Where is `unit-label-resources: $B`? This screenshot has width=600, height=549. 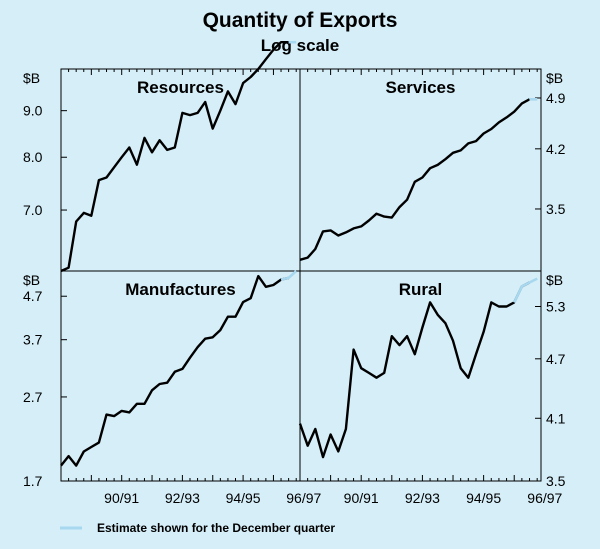 unit-label-resources: $B is located at coordinates (31, 78).